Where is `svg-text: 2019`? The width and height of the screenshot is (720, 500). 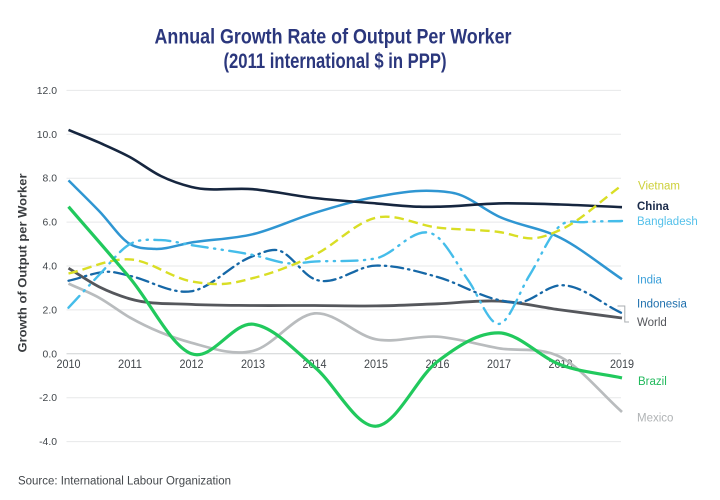 svg-text: 2019 is located at coordinates (622, 365).